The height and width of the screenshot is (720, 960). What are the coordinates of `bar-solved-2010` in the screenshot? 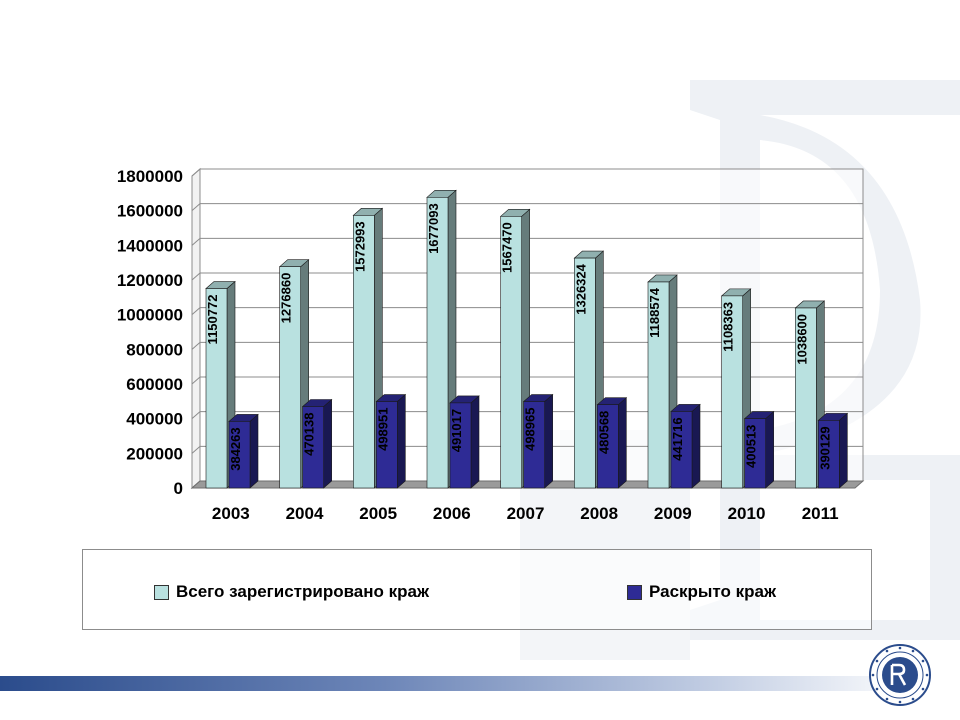 It's located at (759, 449).